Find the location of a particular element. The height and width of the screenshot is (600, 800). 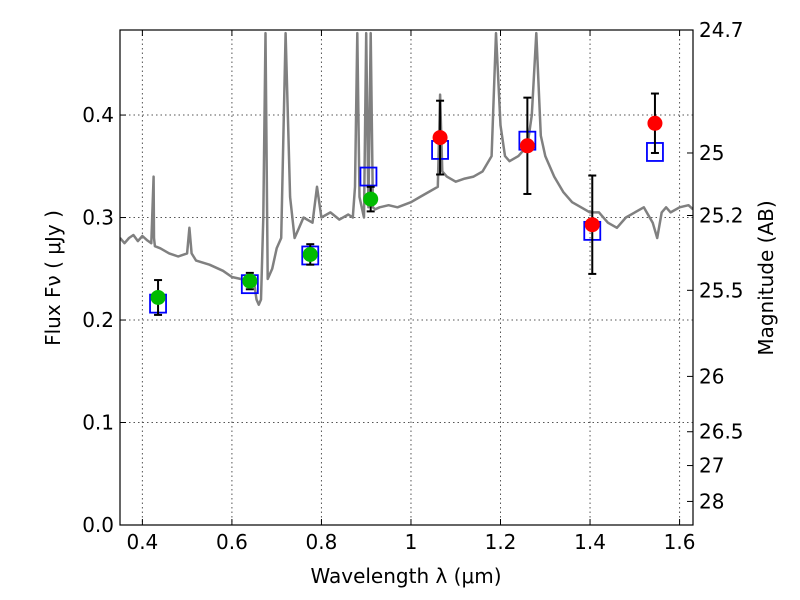

y-axis-title: Flux Fν ( μJy ) is located at coordinates (53, 278).